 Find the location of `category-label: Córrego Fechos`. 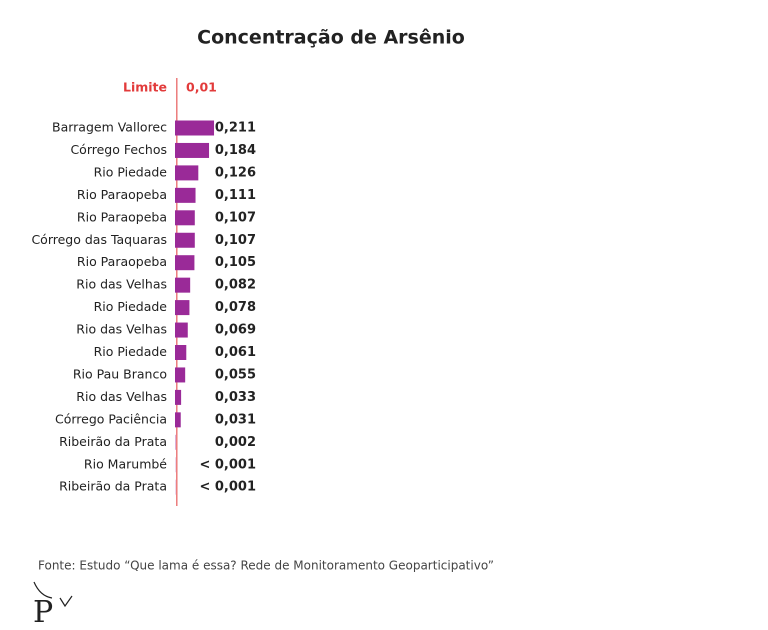

category-label: Córrego Fechos is located at coordinates (118, 149).